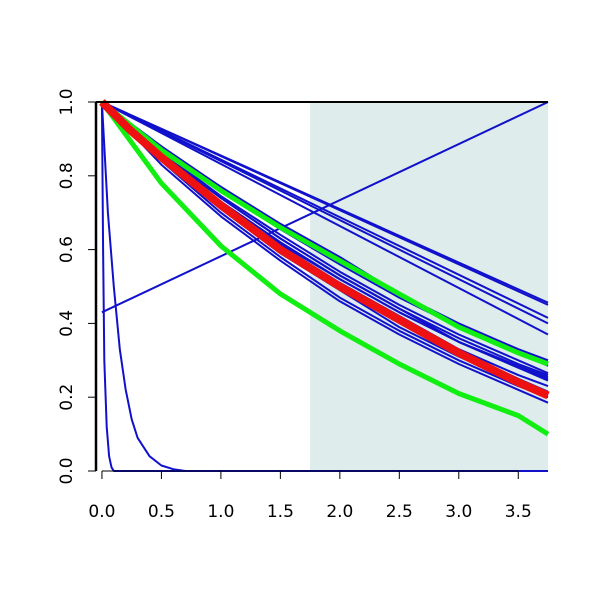 The width and height of the screenshot is (600, 600). What do you see at coordinates (67, 470) in the screenshot?
I see `y-tick-label-0.0: 0.0` at bounding box center [67, 470].